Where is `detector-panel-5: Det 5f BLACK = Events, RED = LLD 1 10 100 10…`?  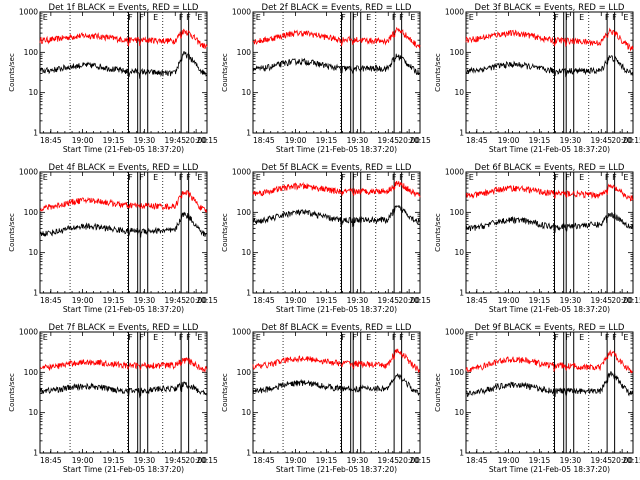
detector-panel-5: Det 5f BLACK = Events, RED = LLD 1 10 100 10… is located at coordinates (326, 238).